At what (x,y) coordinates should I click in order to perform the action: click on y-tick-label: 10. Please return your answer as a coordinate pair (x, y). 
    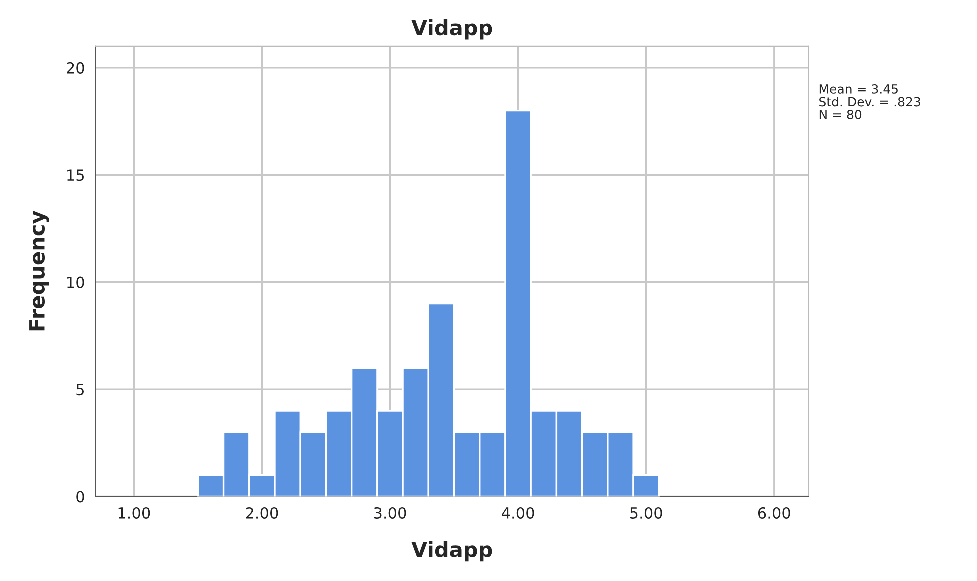
    Looking at the image, I should click on (76, 282).